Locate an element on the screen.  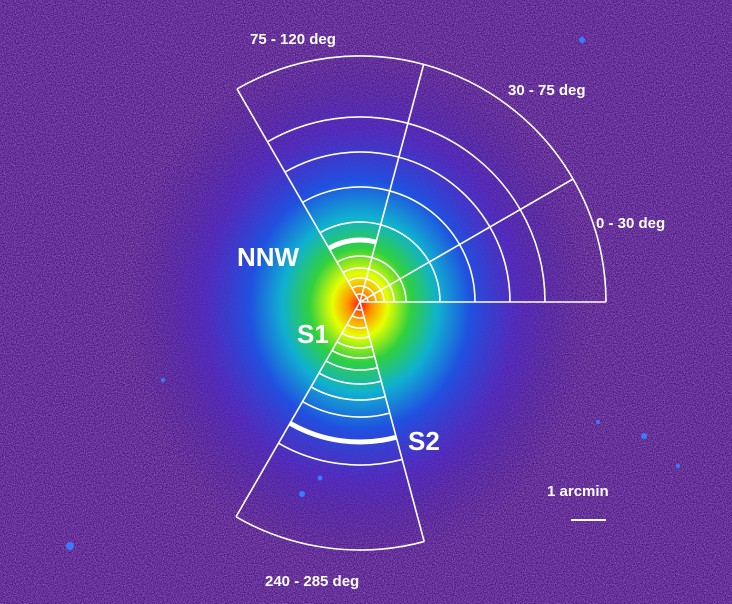
sector-label: 30 - 75 deg is located at coordinates (547, 90).